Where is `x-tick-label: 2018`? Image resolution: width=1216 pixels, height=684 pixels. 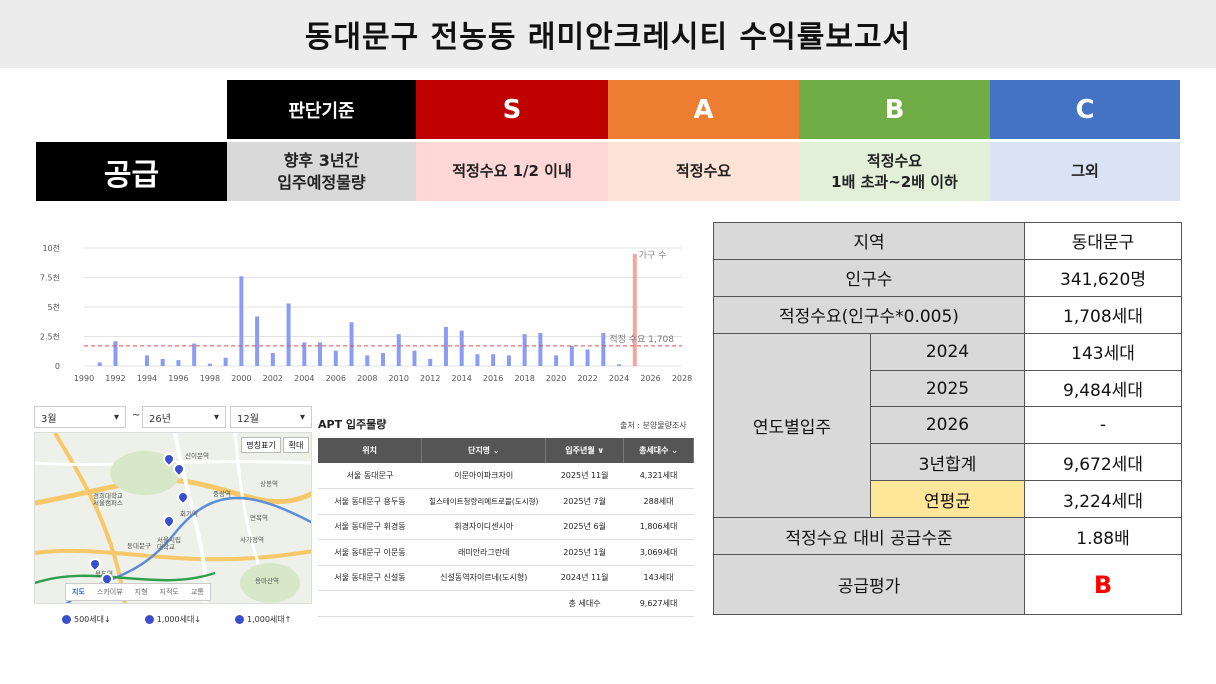
x-tick-label: 2018 is located at coordinates (524, 378).